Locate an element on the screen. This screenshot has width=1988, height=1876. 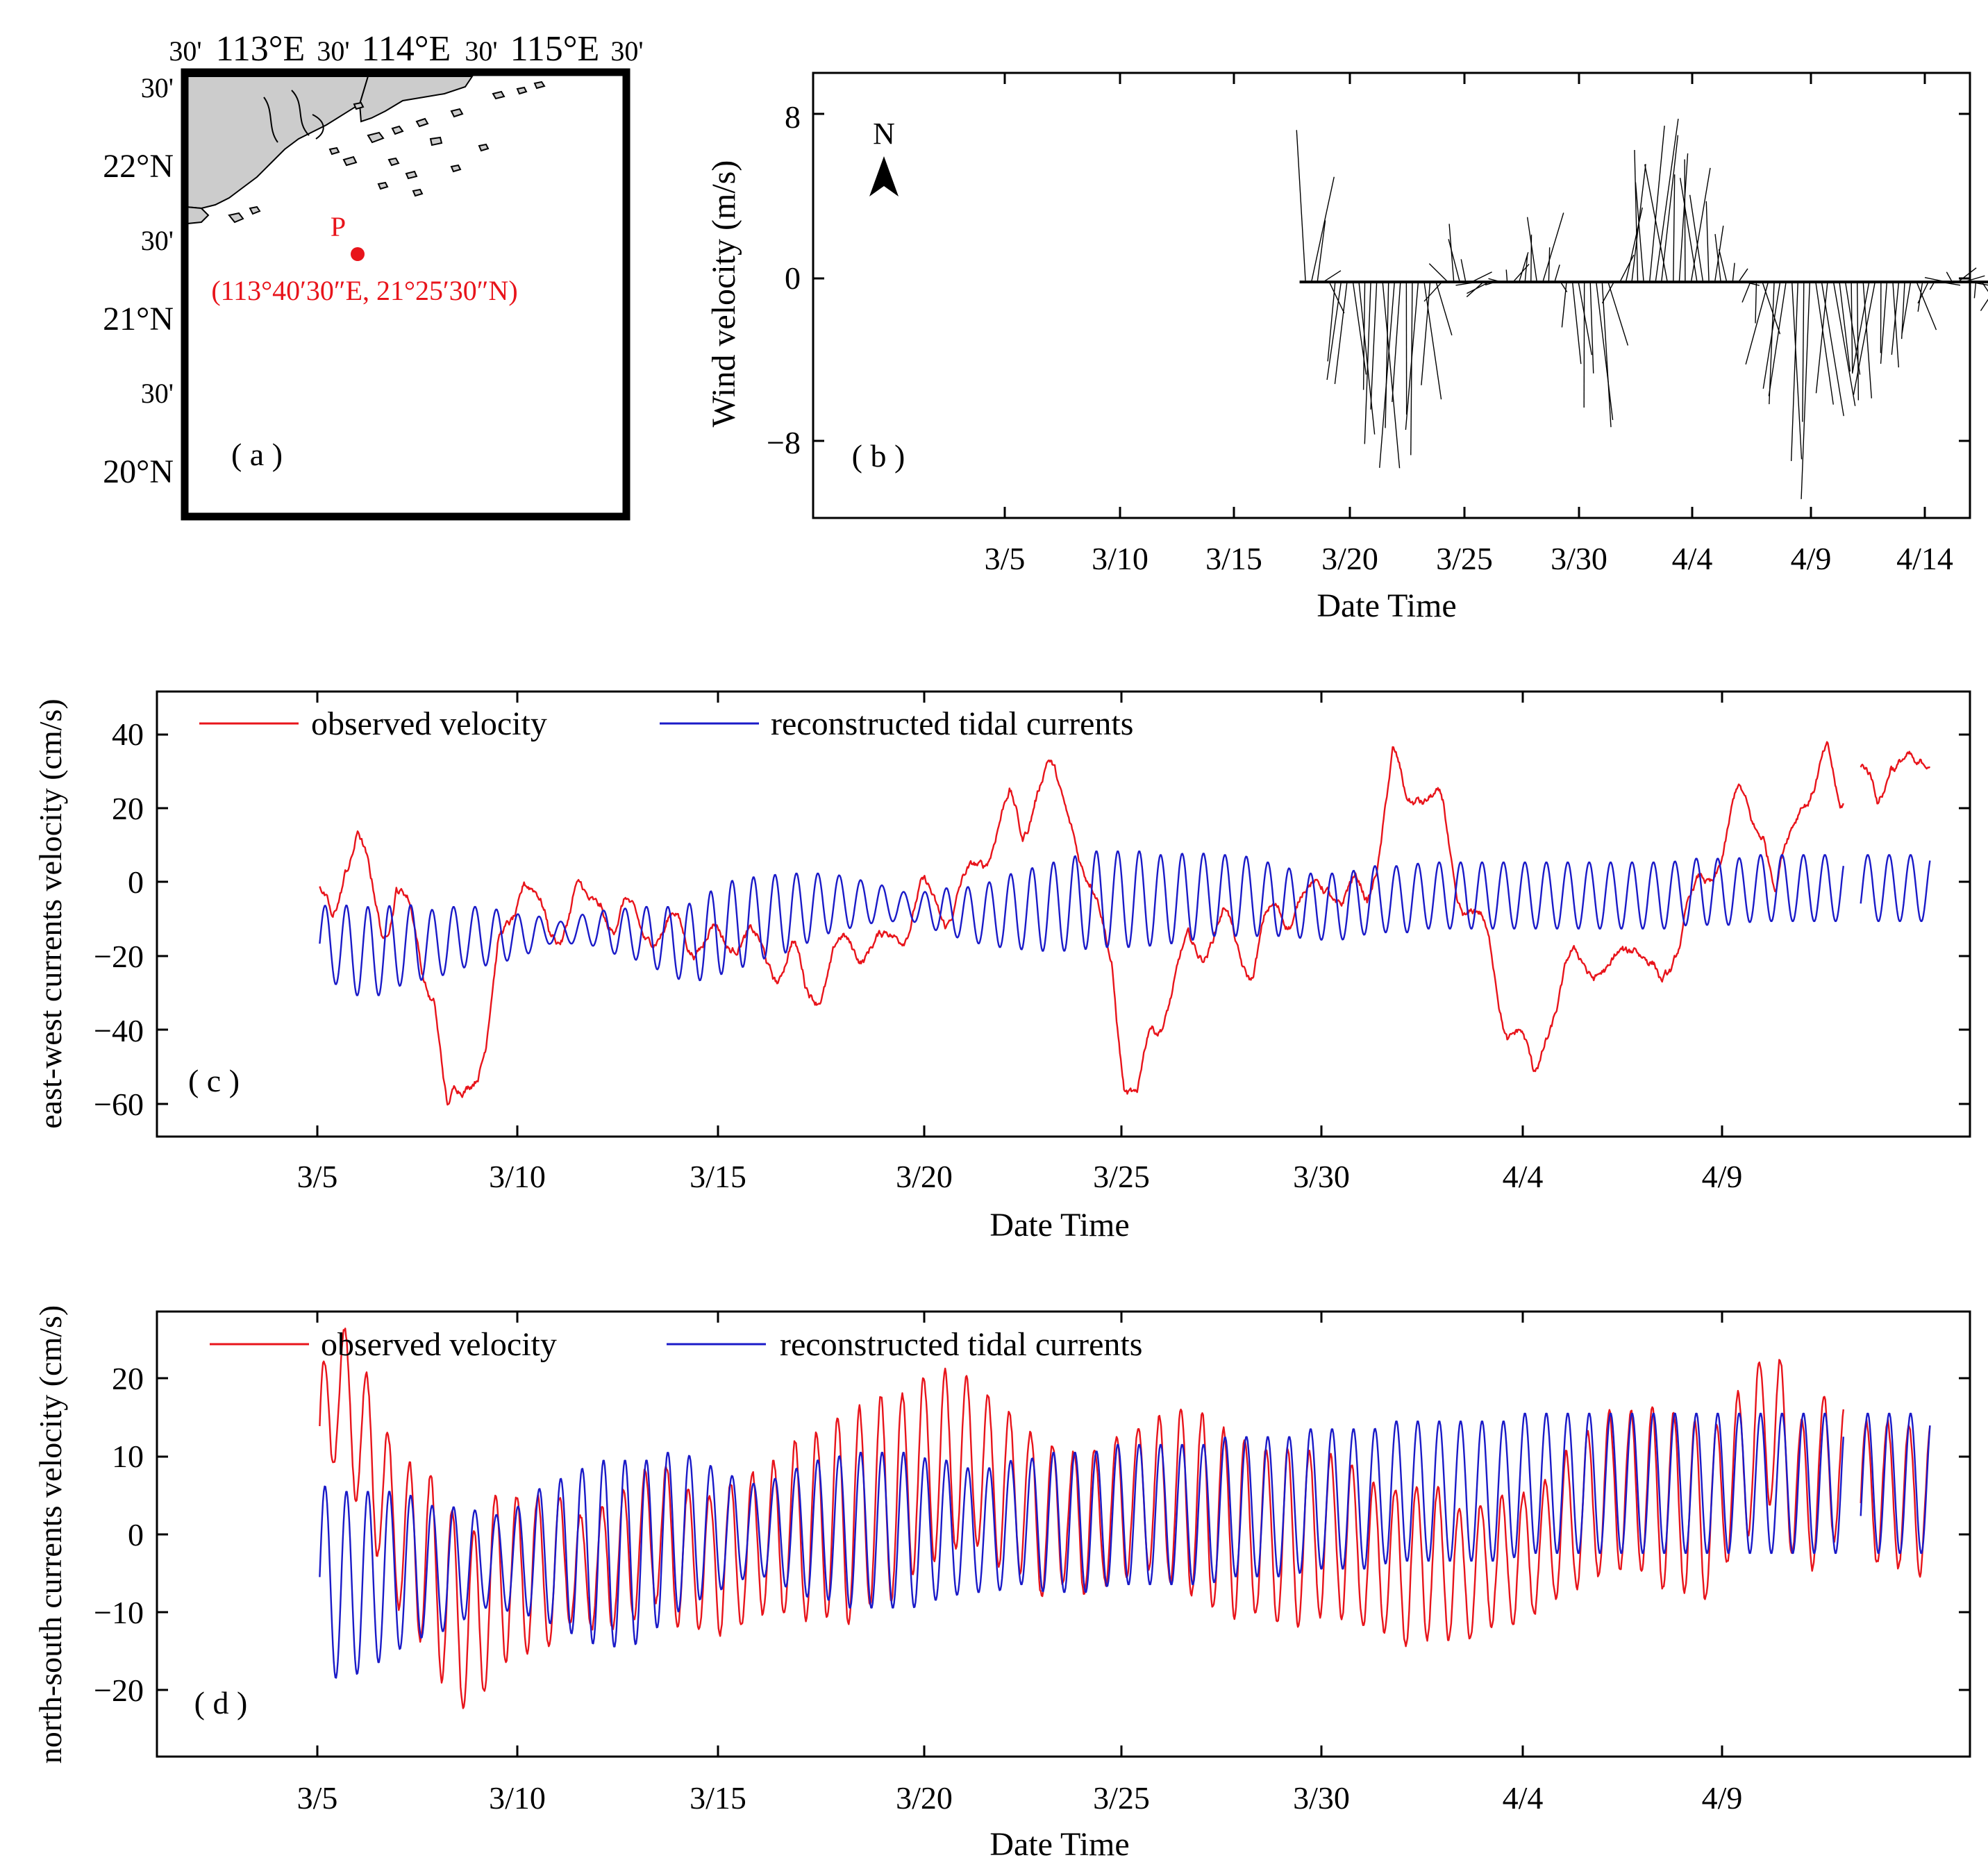
north-south-y-tick-labels: 20 10 0 −10 −20 is located at coordinates (119, 1535).